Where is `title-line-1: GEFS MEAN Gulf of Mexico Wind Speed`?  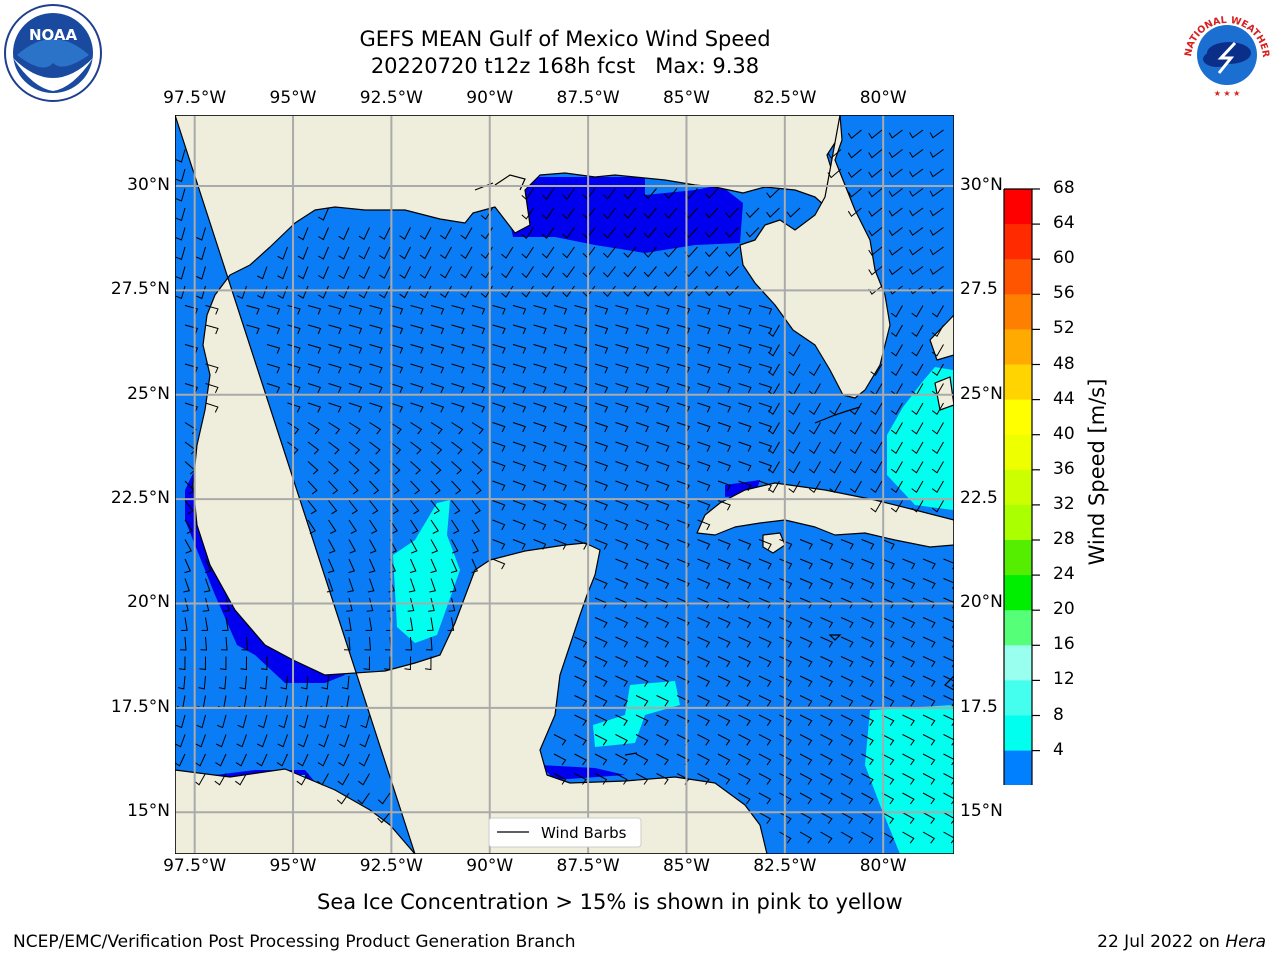
title-line-1: GEFS MEAN Gulf of Mexico Wind Speed is located at coordinates (565, 39).